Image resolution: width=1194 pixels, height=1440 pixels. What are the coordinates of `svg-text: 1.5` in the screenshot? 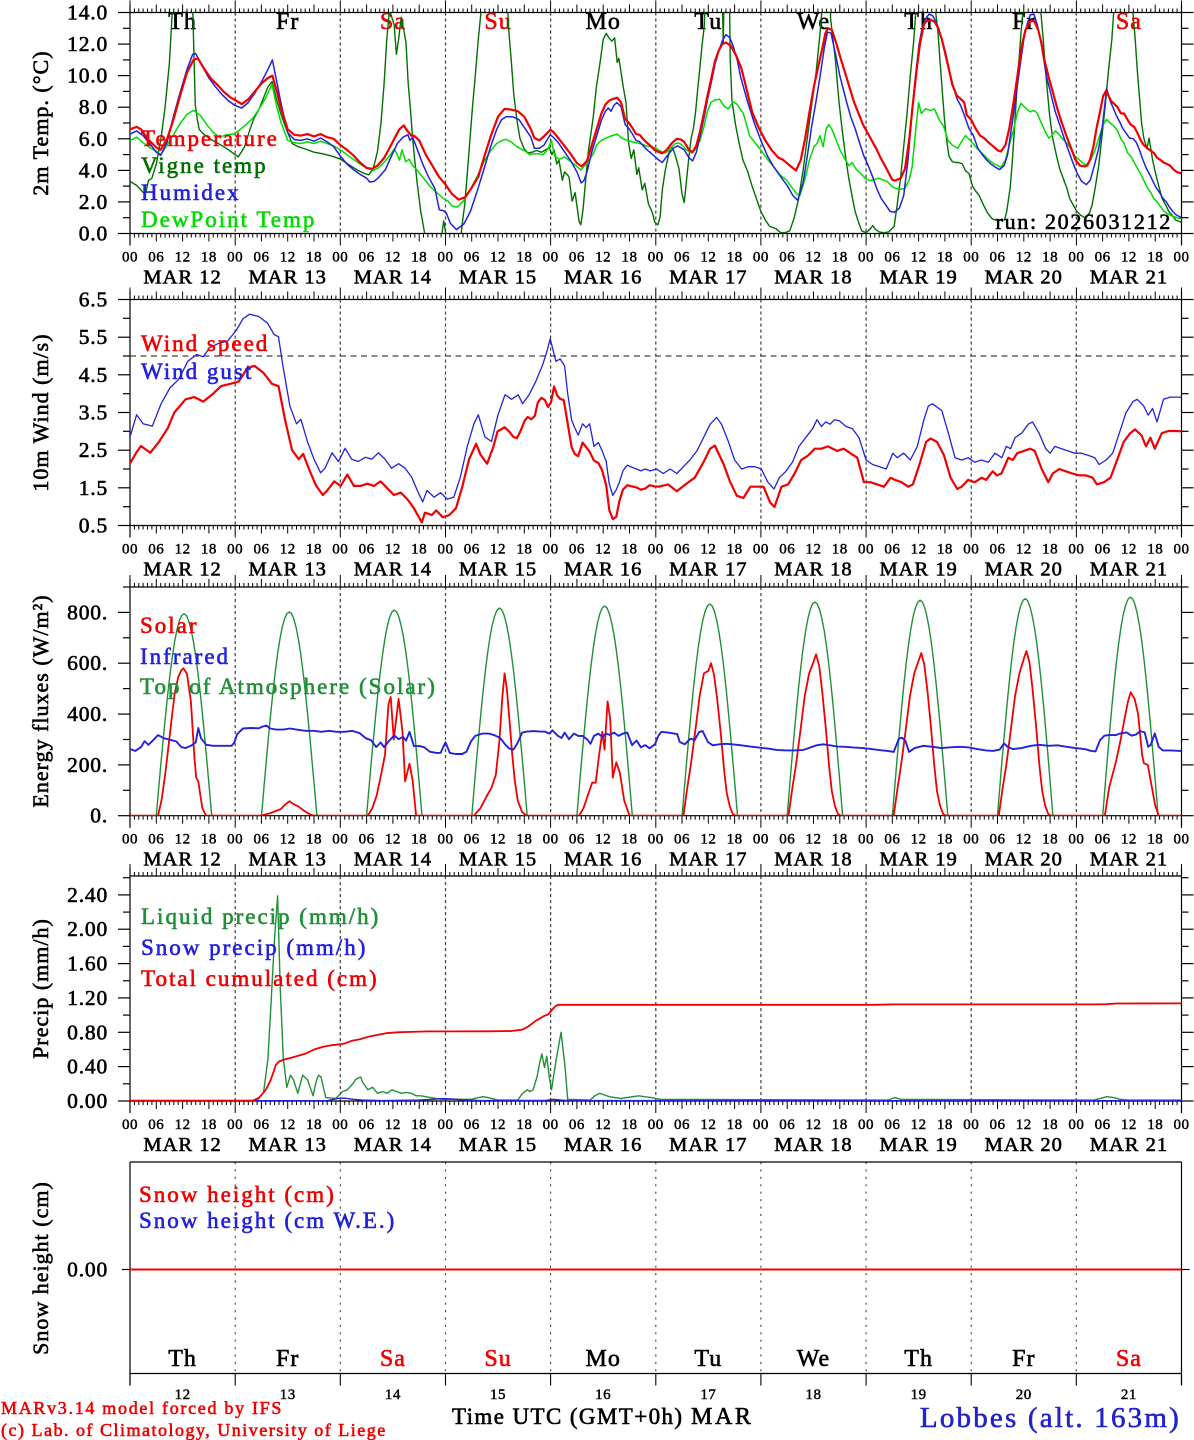 It's located at (93, 488).